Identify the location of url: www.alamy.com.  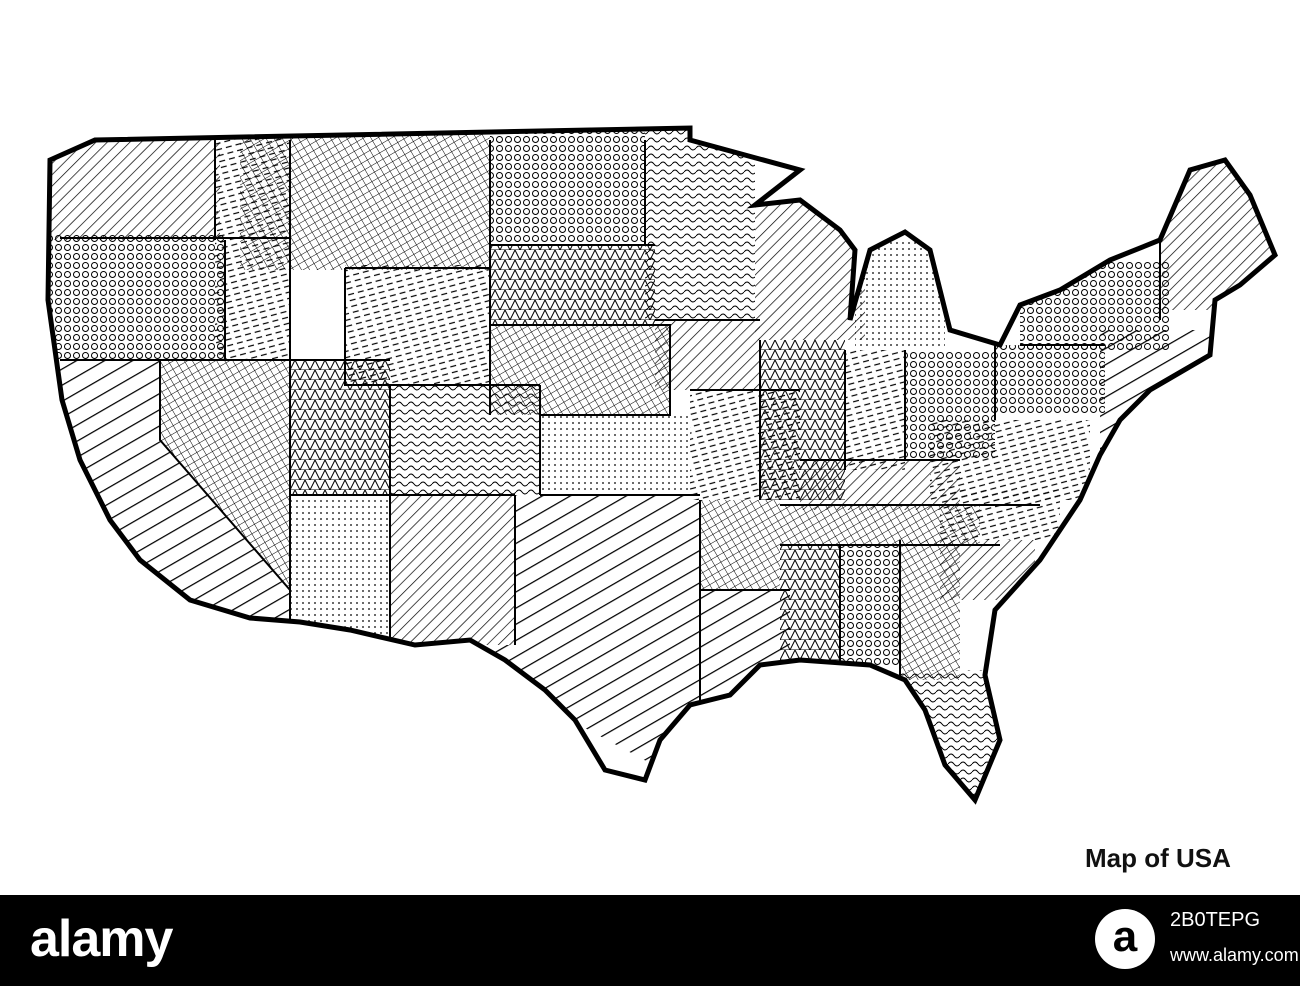
(1234, 955).